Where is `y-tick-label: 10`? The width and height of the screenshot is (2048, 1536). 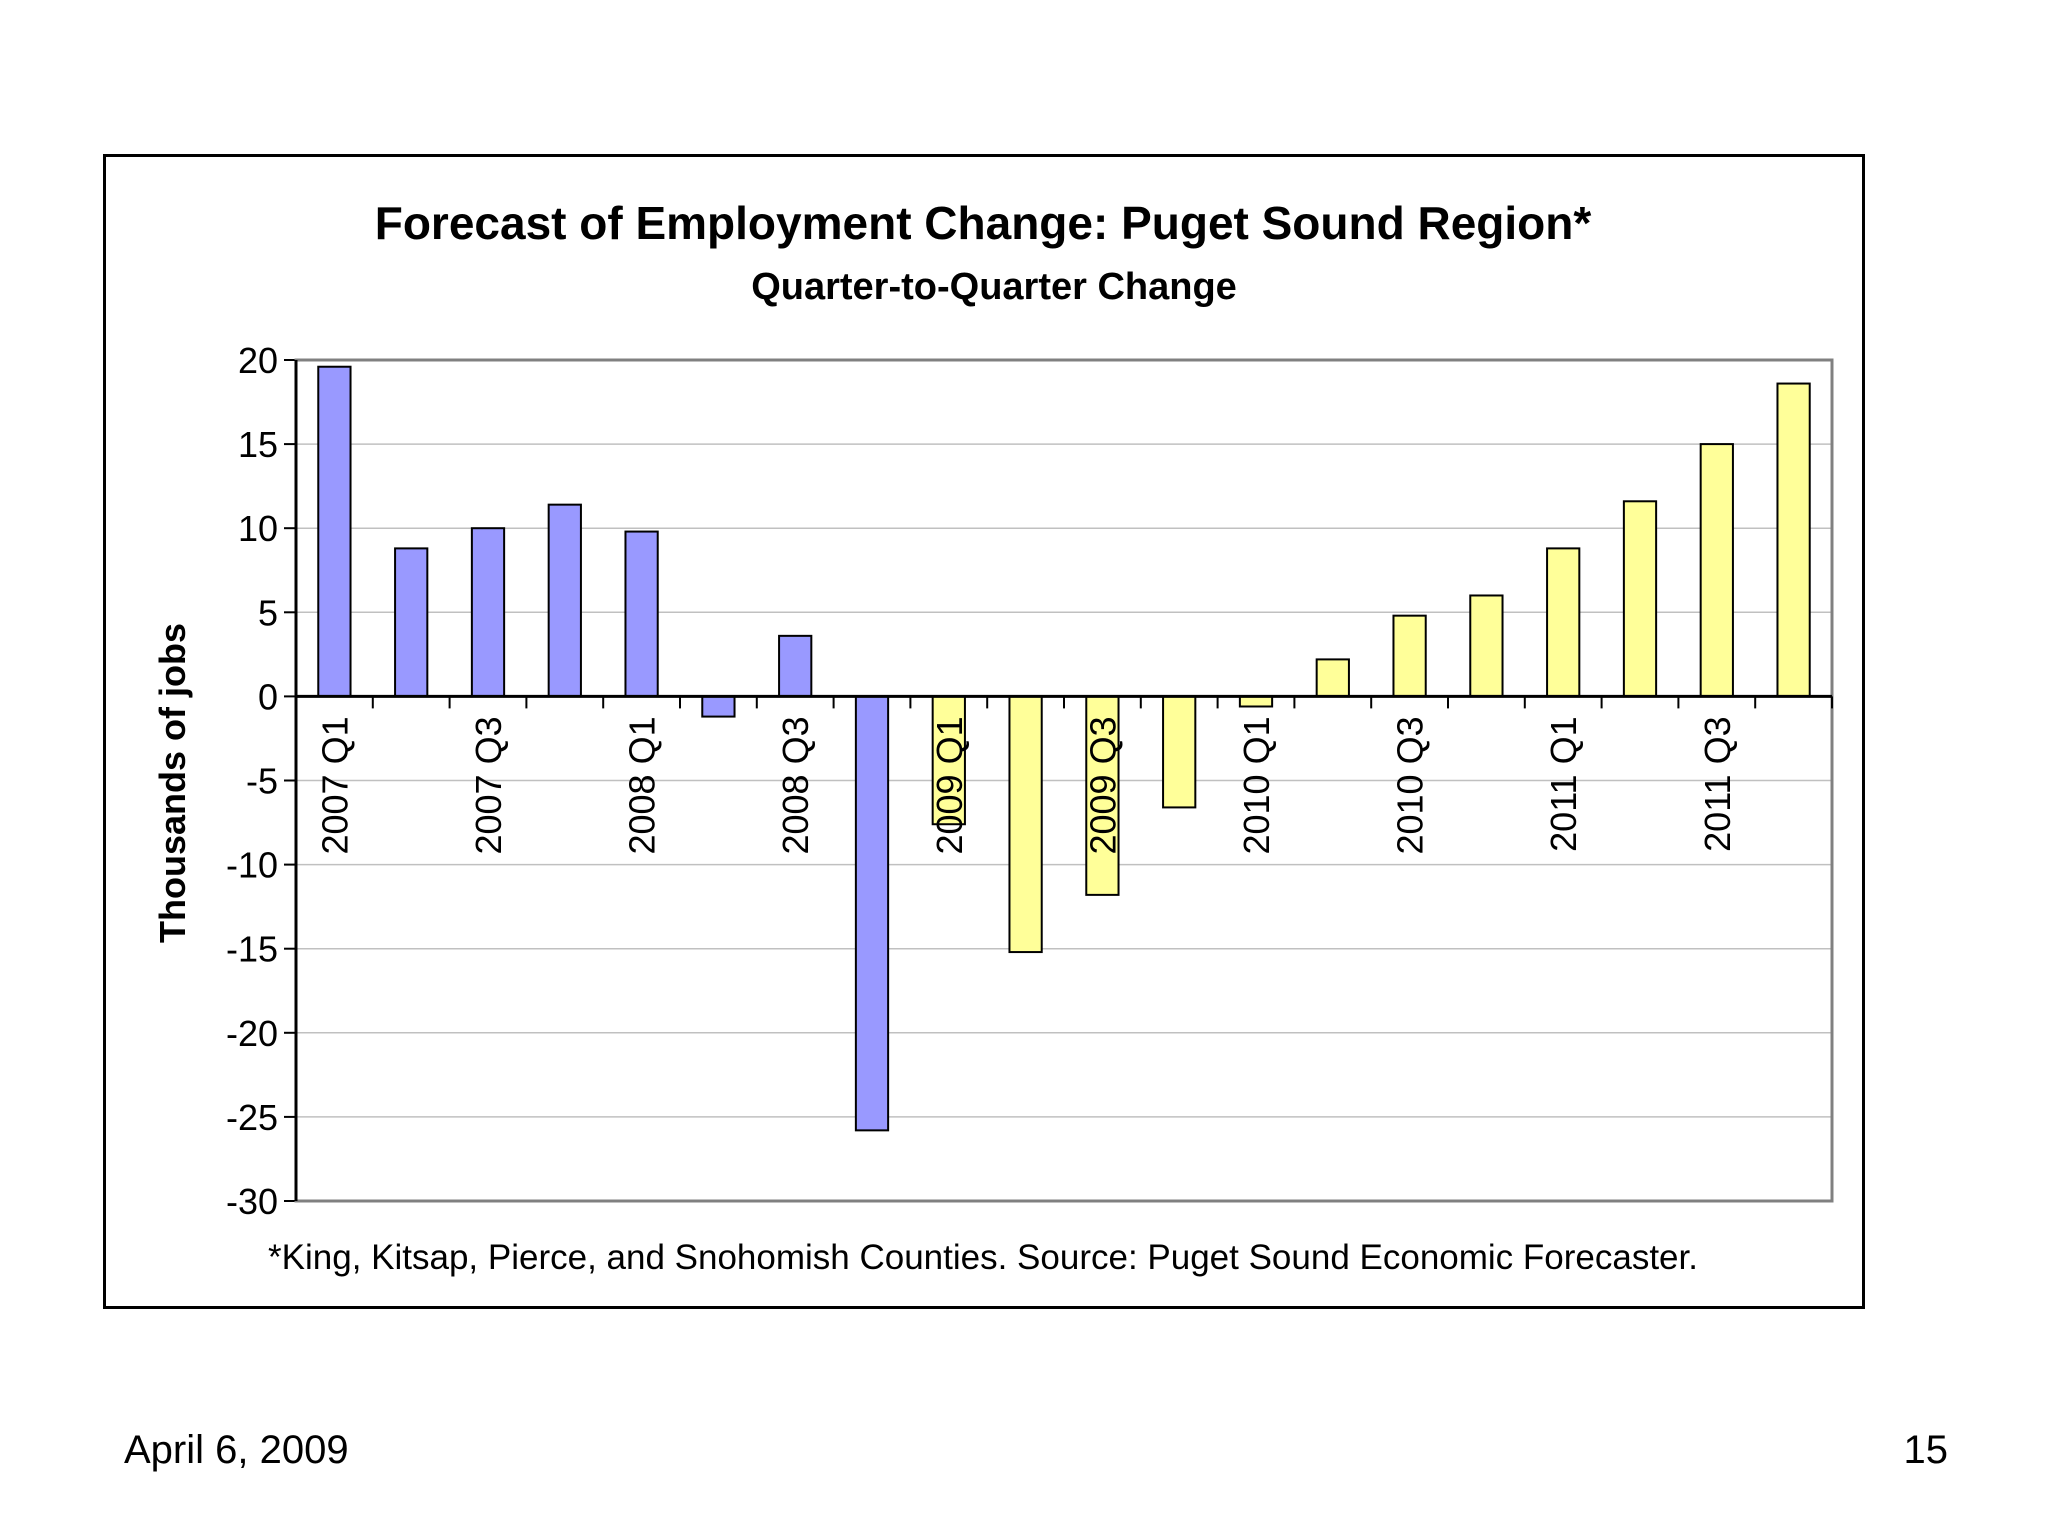
y-tick-label: 10 is located at coordinates (258, 528).